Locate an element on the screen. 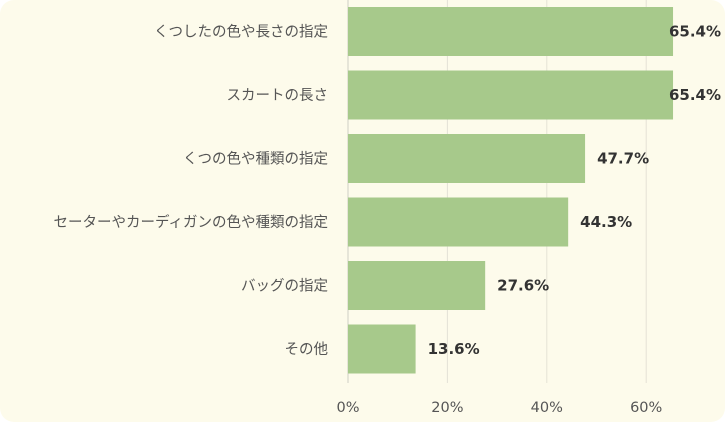  x-tick-label: 60% is located at coordinates (646, 408).